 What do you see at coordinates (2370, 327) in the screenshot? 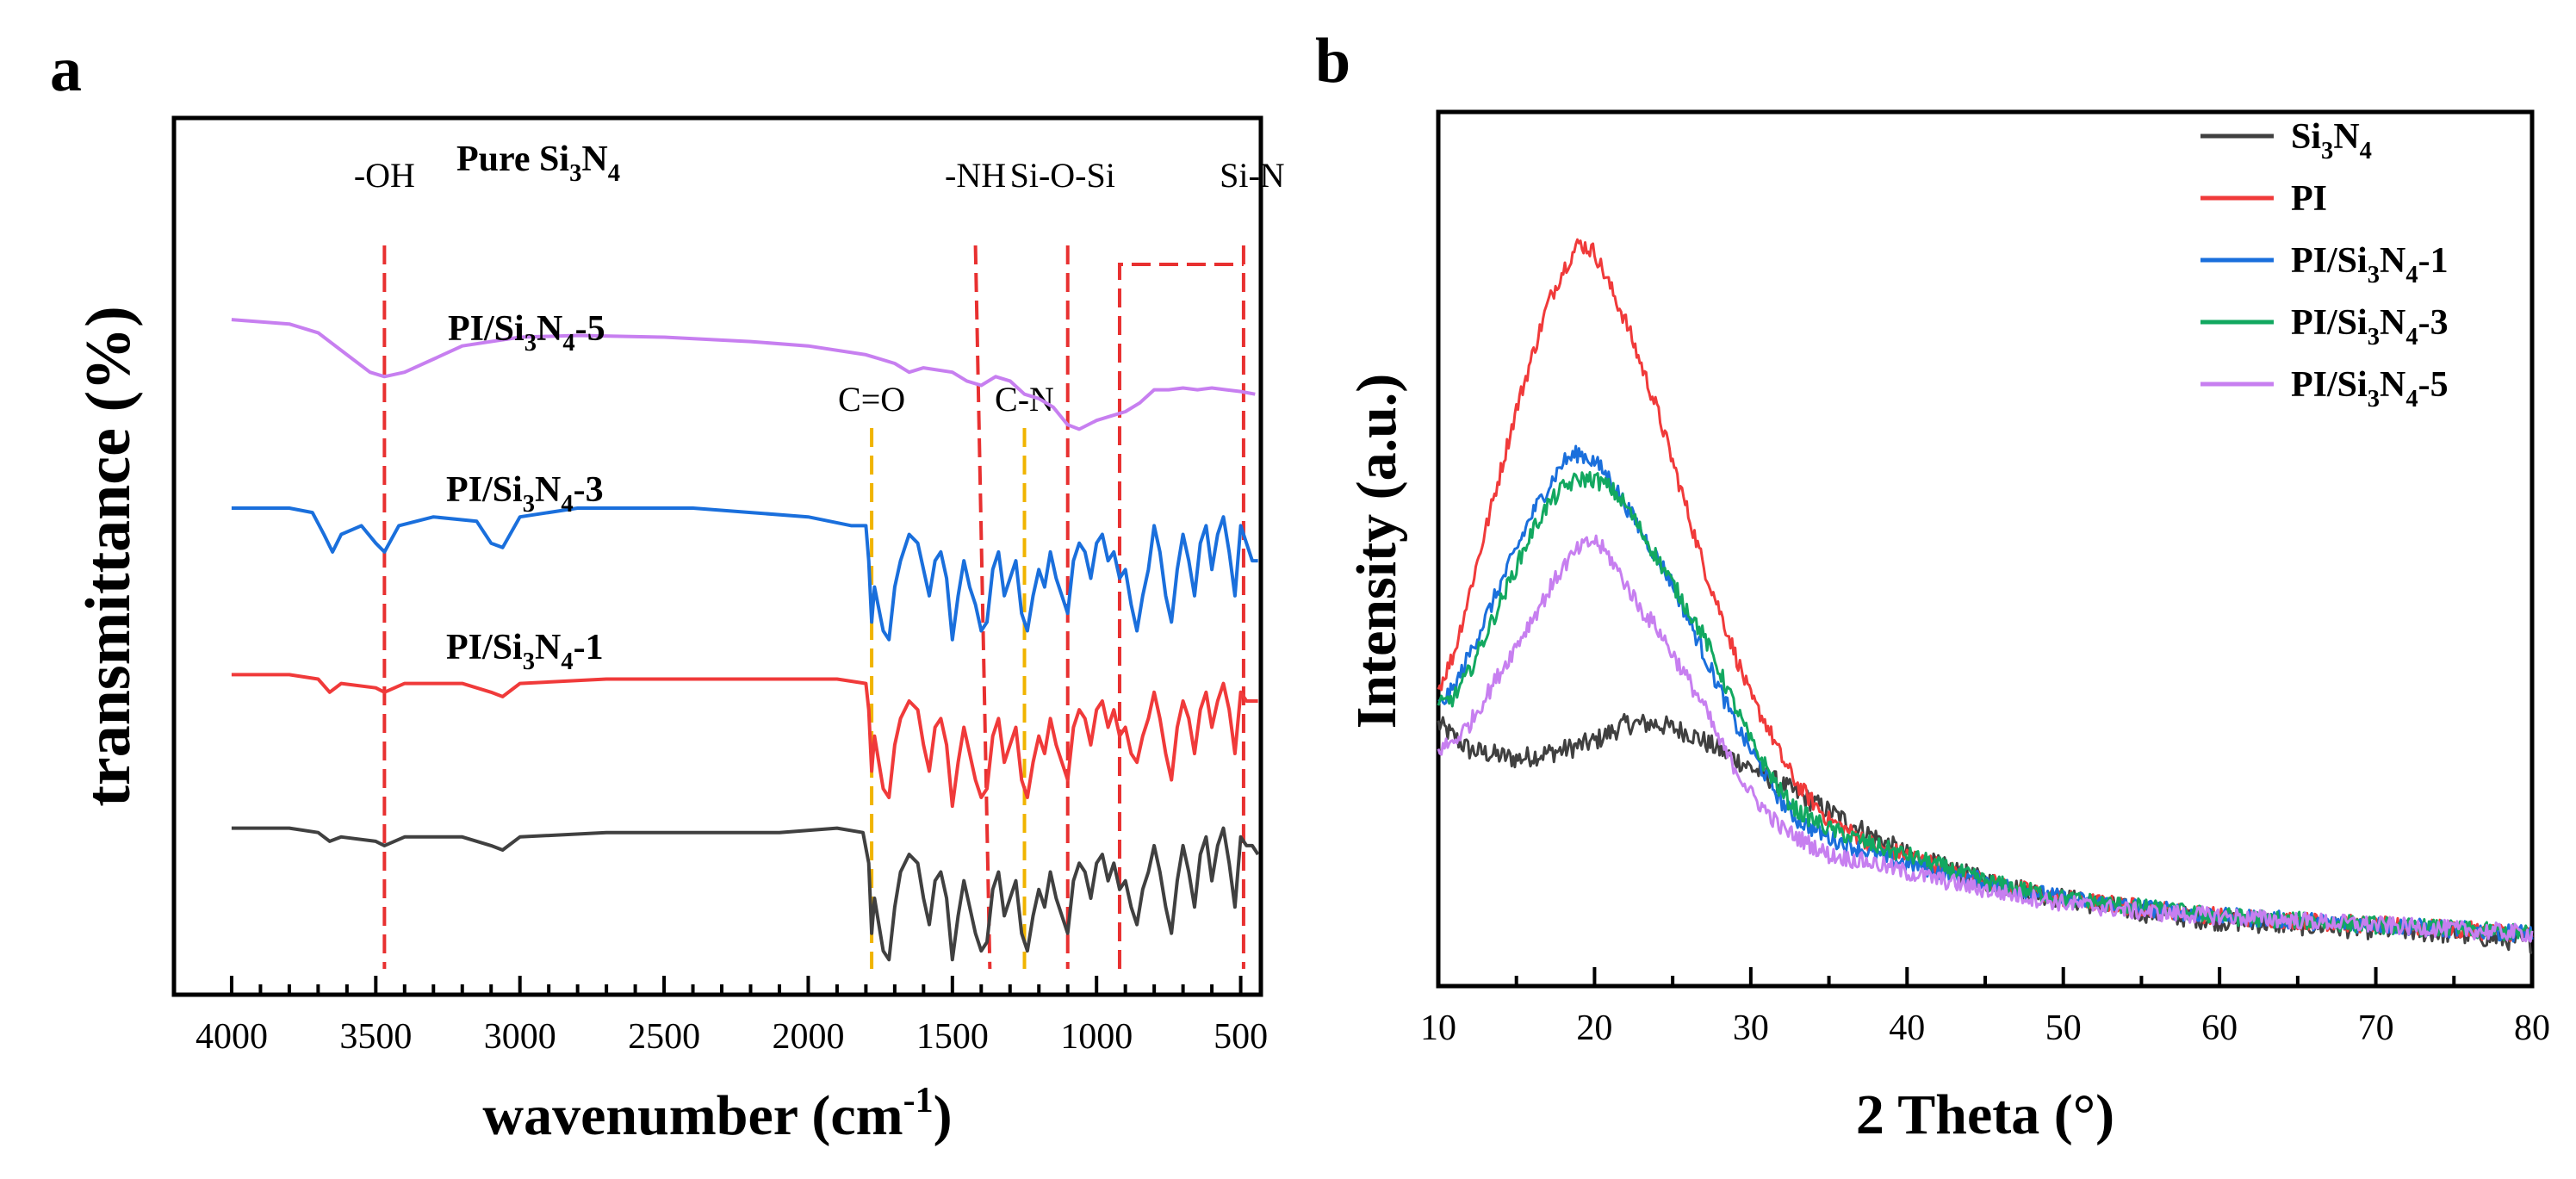
I see `legend-label: PI/Si3N4-3` at bounding box center [2370, 327].